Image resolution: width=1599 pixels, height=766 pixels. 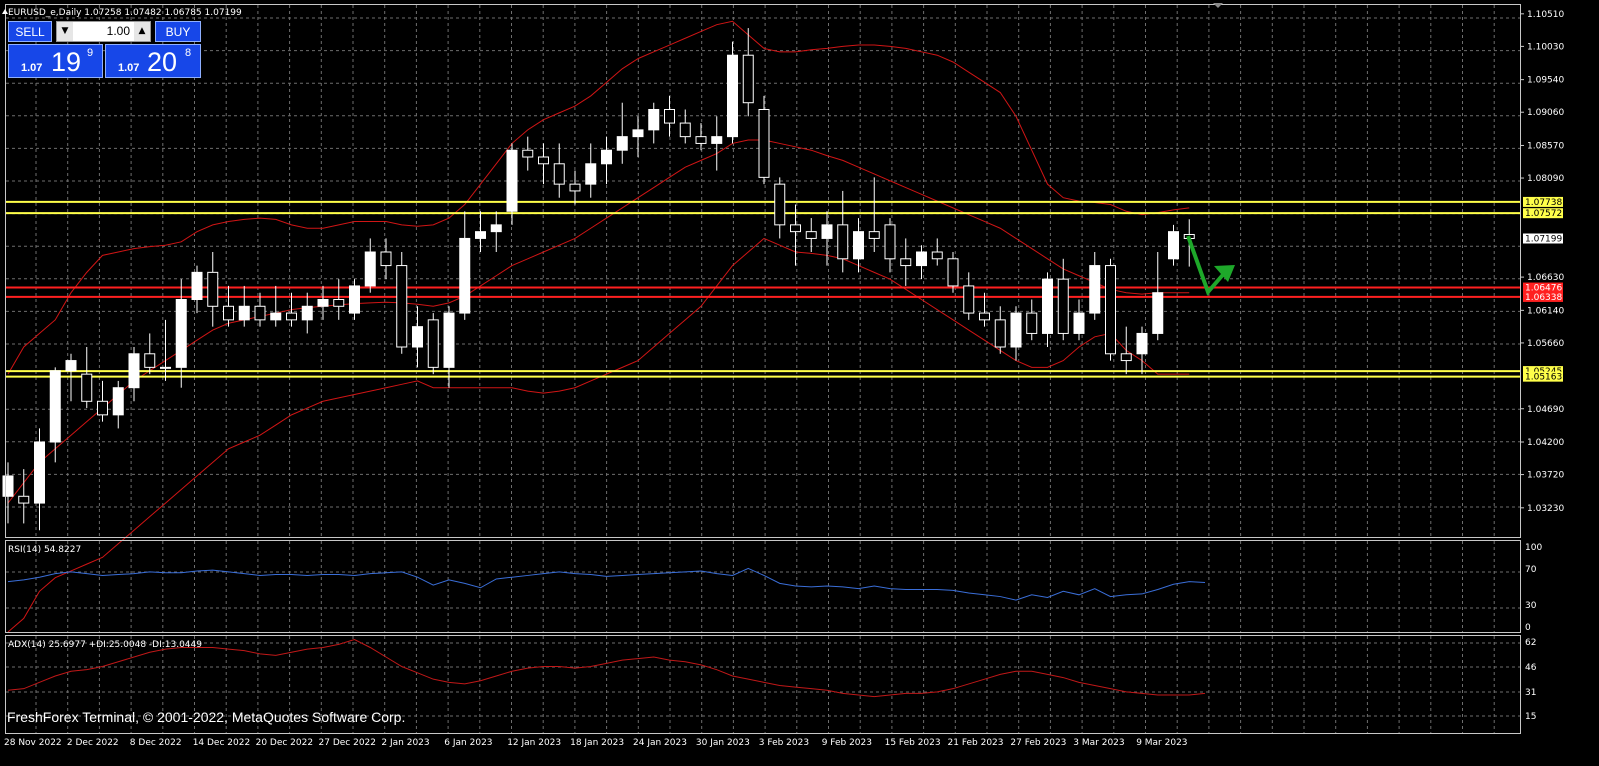 I want to click on buy-price-sup: 8, so click(x=188, y=53).